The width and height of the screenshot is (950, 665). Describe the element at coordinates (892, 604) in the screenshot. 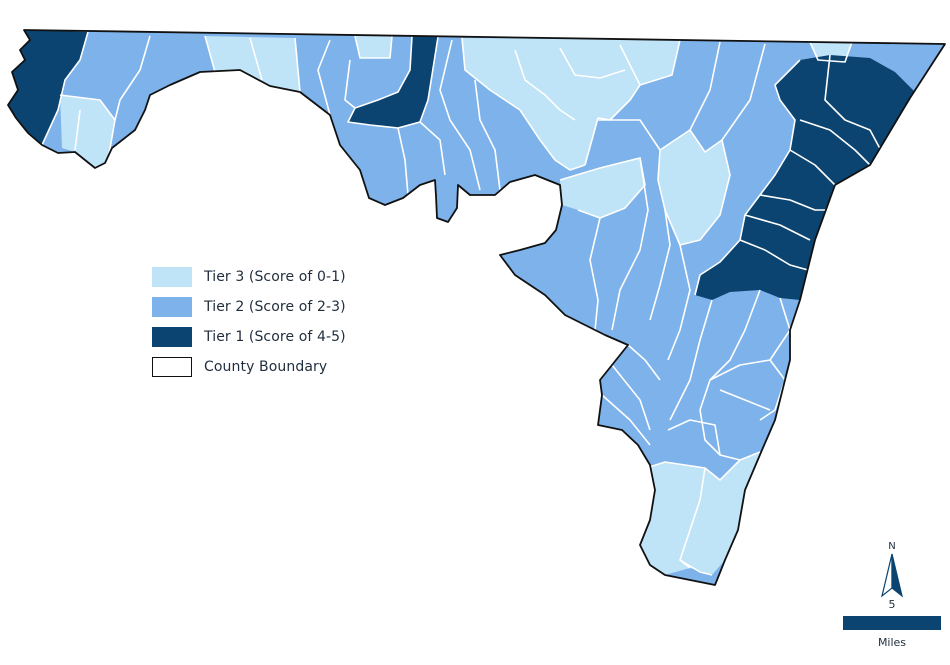

I see `scale-value: 5` at that location.